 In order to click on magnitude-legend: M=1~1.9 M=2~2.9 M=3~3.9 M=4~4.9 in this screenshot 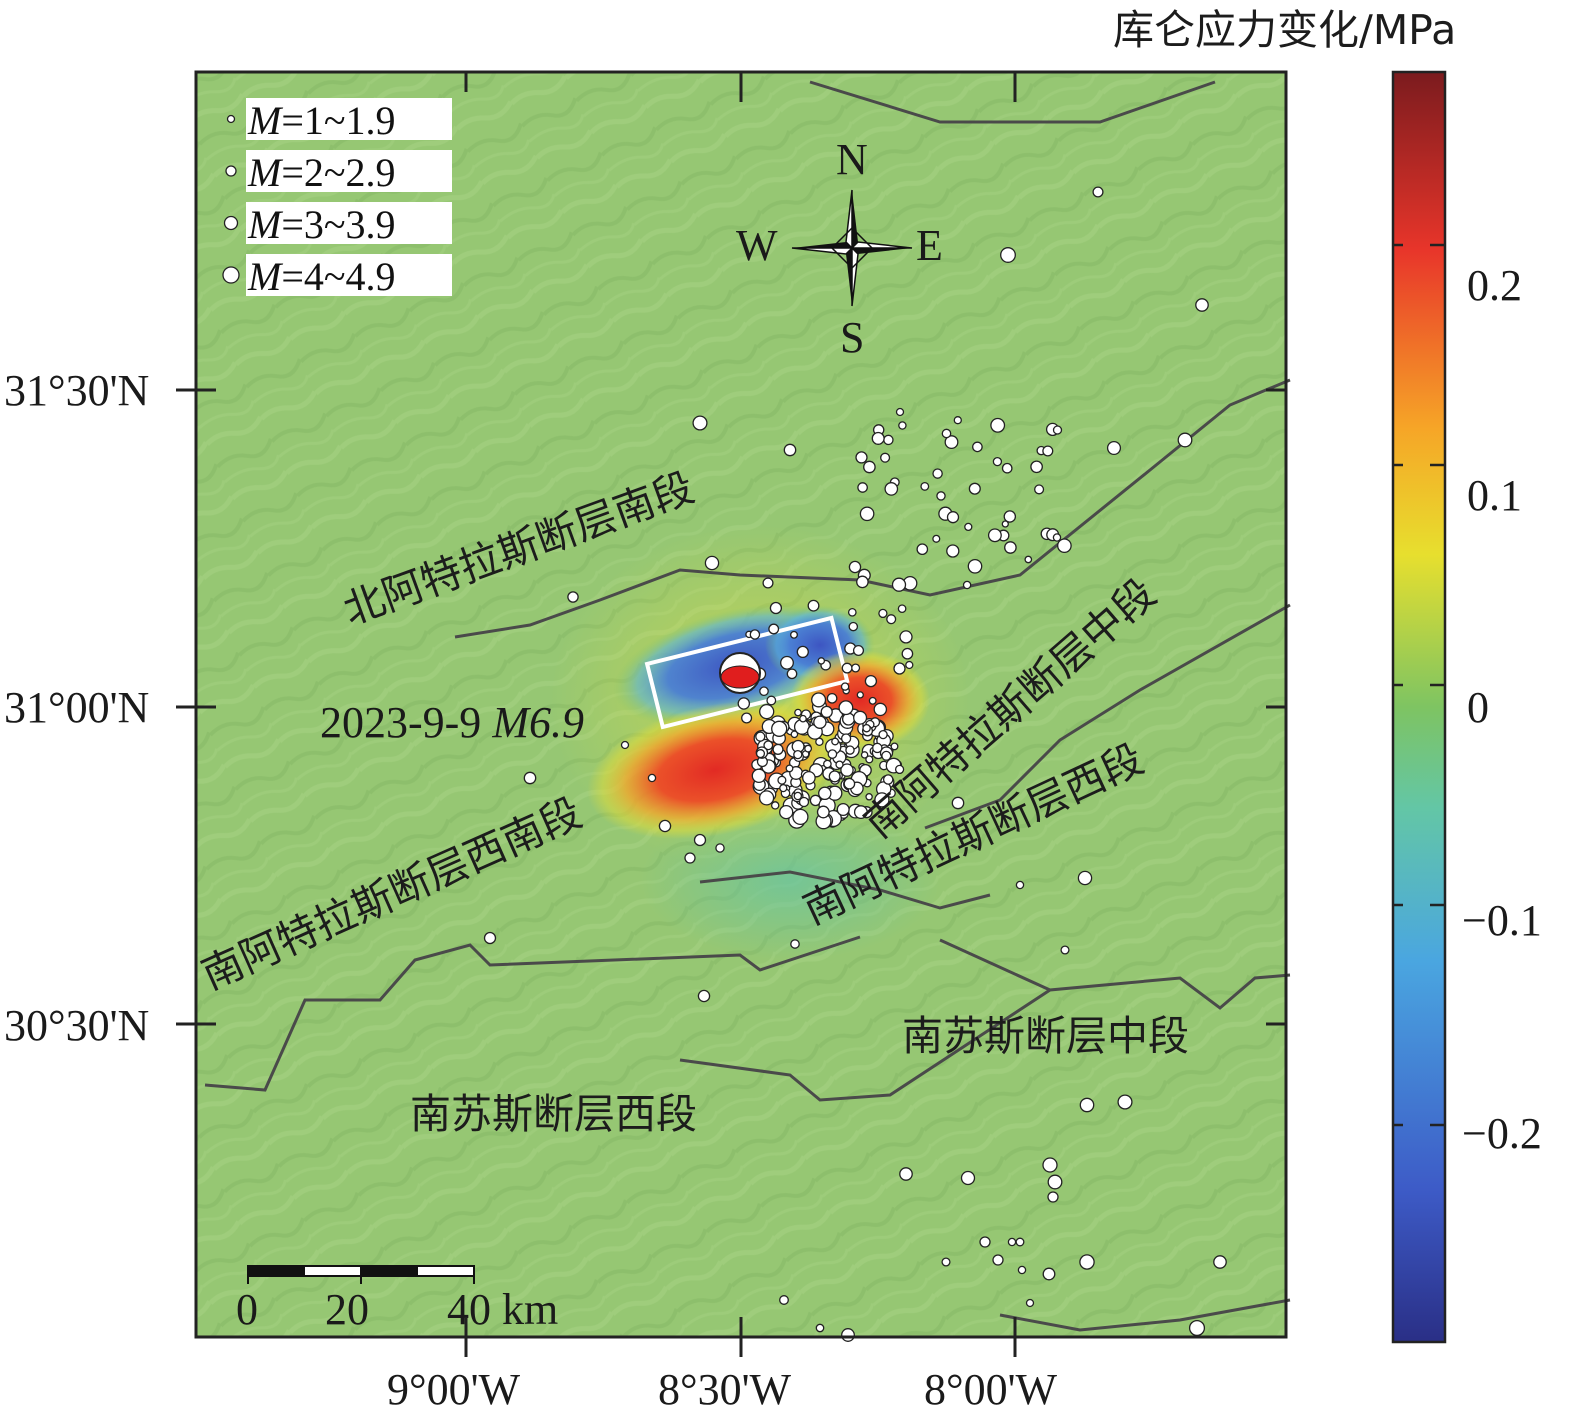, I will do `click(337, 198)`.